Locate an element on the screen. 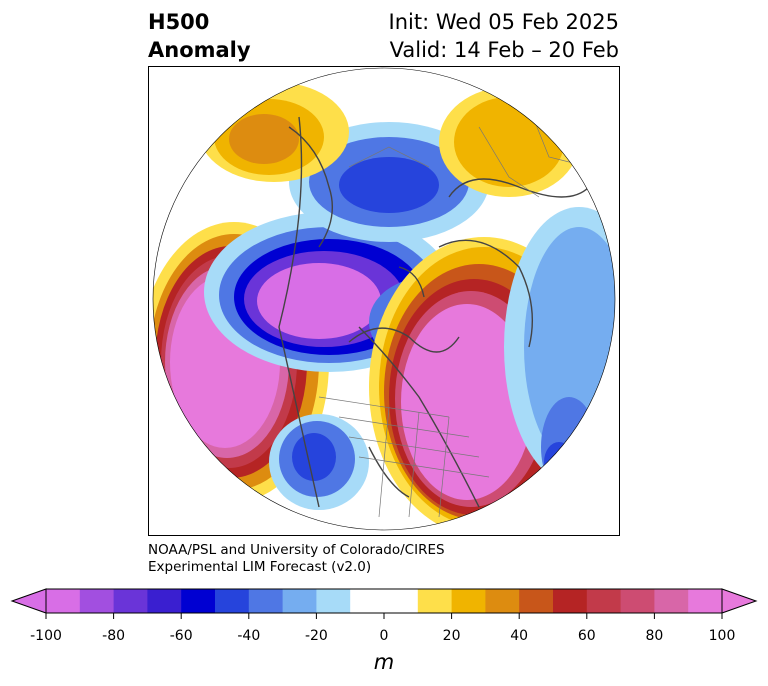 This screenshot has width=768, height=686. colorbar is located at coordinates (384, 603).